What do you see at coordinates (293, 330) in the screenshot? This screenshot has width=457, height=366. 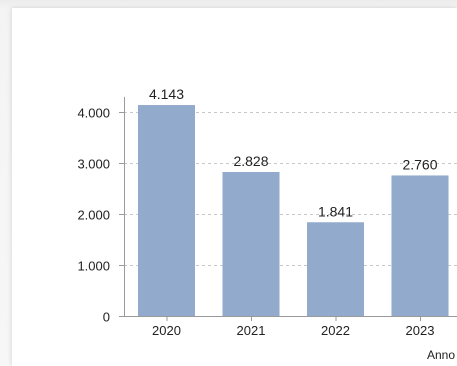 I see `x-tick-labels: 2020 2021 2022 2023` at bounding box center [293, 330].